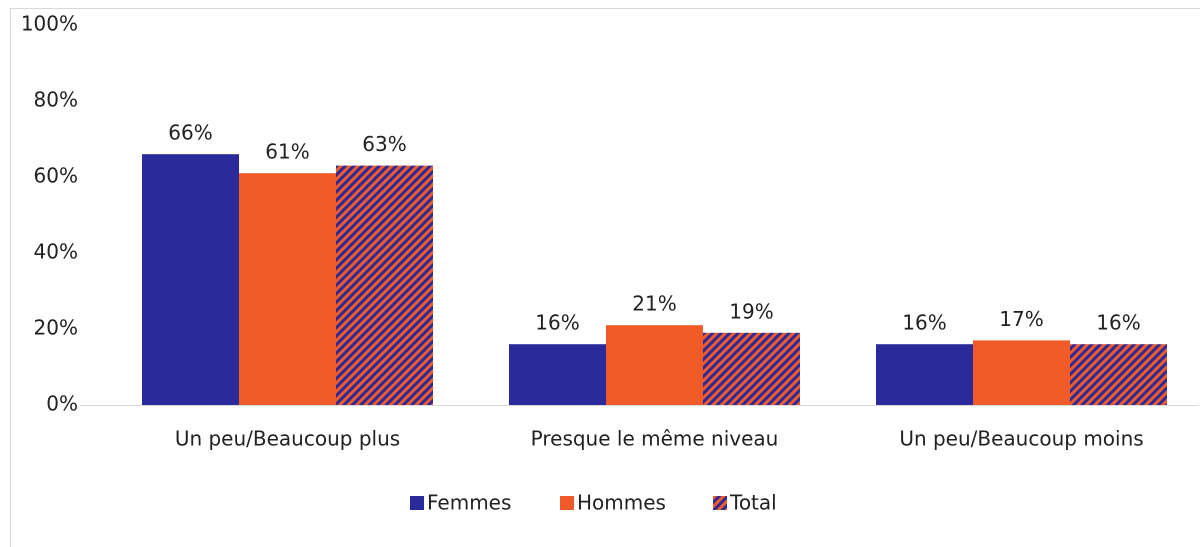 This screenshot has width=1200, height=547. Describe the element at coordinates (621, 503) in the screenshot. I see `legend-label: Hommes` at that location.